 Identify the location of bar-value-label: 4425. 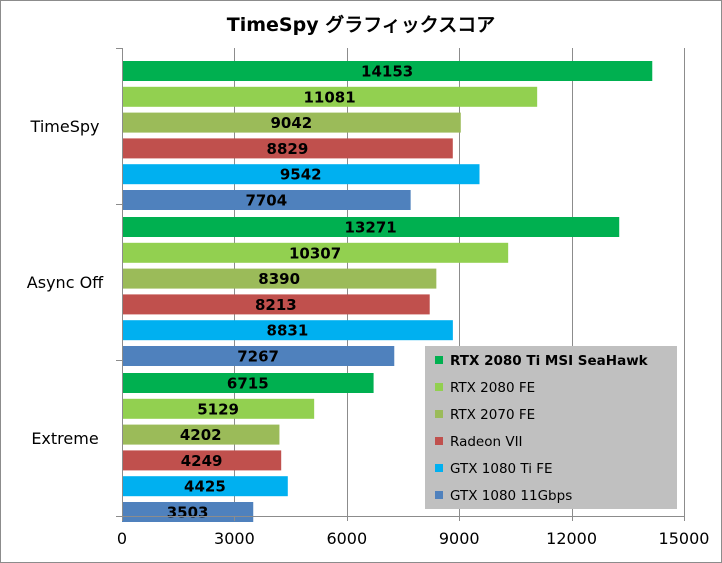
(205, 487).